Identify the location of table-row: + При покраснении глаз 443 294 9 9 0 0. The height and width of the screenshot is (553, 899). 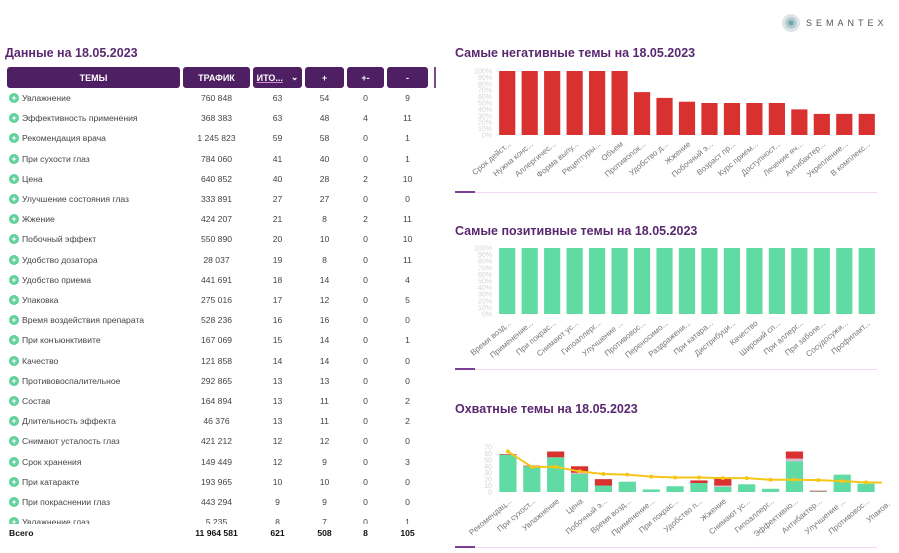
(218, 502).